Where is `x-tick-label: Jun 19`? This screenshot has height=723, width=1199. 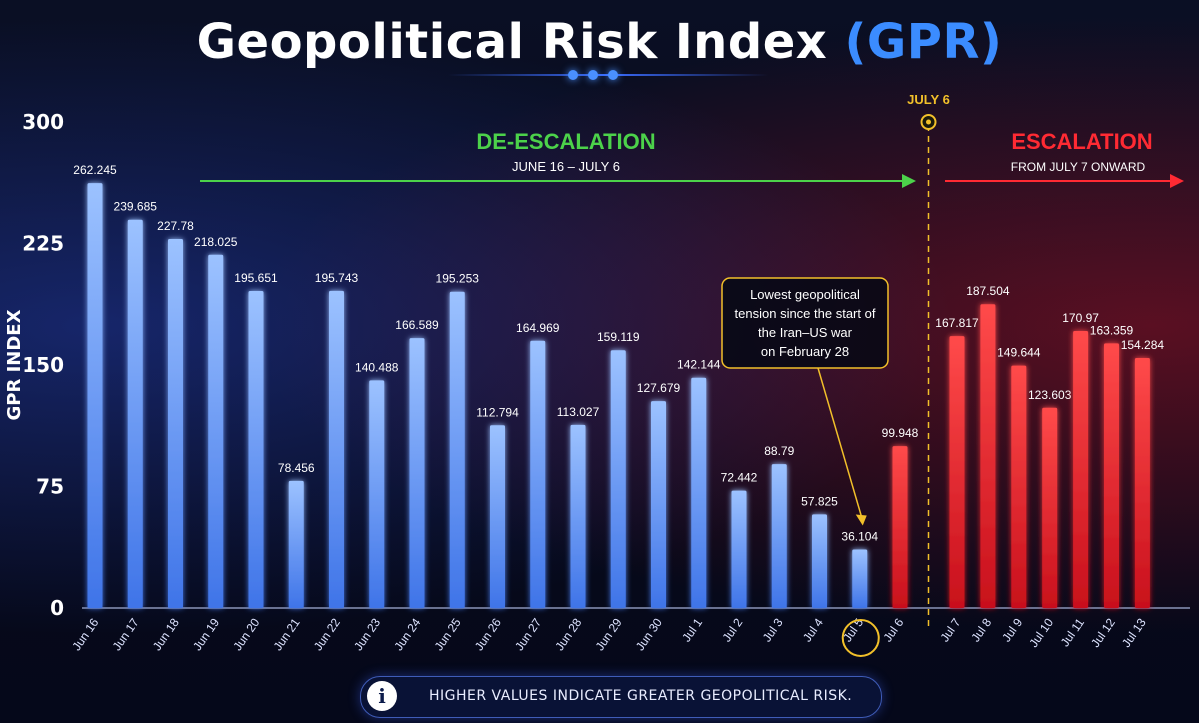
x-tick-label: Jun 19 is located at coordinates (206, 634).